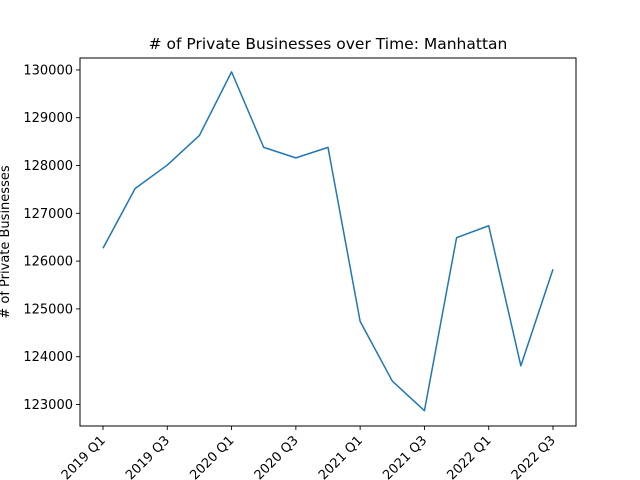 The width and height of the screenshot is (640, 480). I want to click on y-tick-label: 126000, so click(48, 262).